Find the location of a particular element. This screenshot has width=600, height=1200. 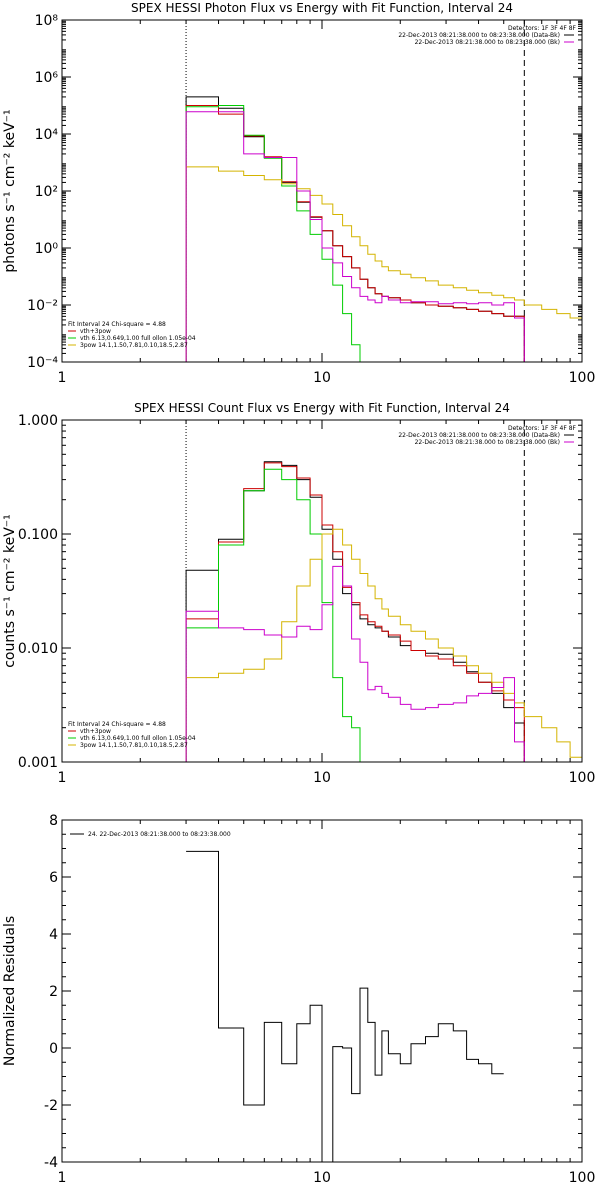

y-tick-label: 6 is located at coordinates (53, 878).